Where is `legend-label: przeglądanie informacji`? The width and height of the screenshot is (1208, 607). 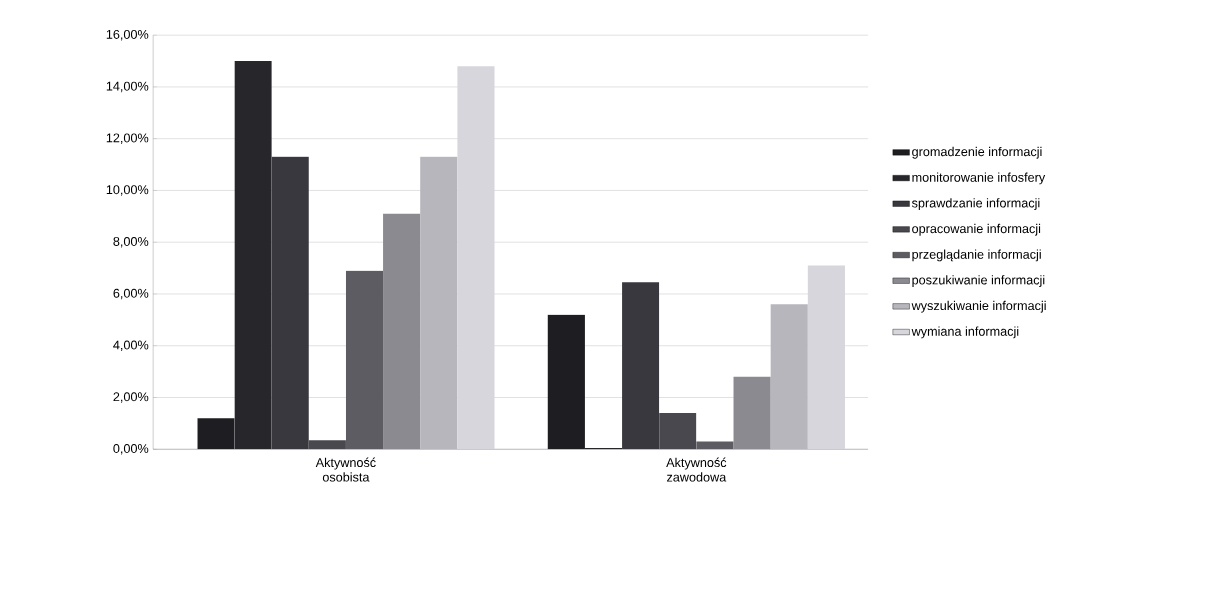
legend-label: przeglądanie informacji is located at coordinates (976, 255).